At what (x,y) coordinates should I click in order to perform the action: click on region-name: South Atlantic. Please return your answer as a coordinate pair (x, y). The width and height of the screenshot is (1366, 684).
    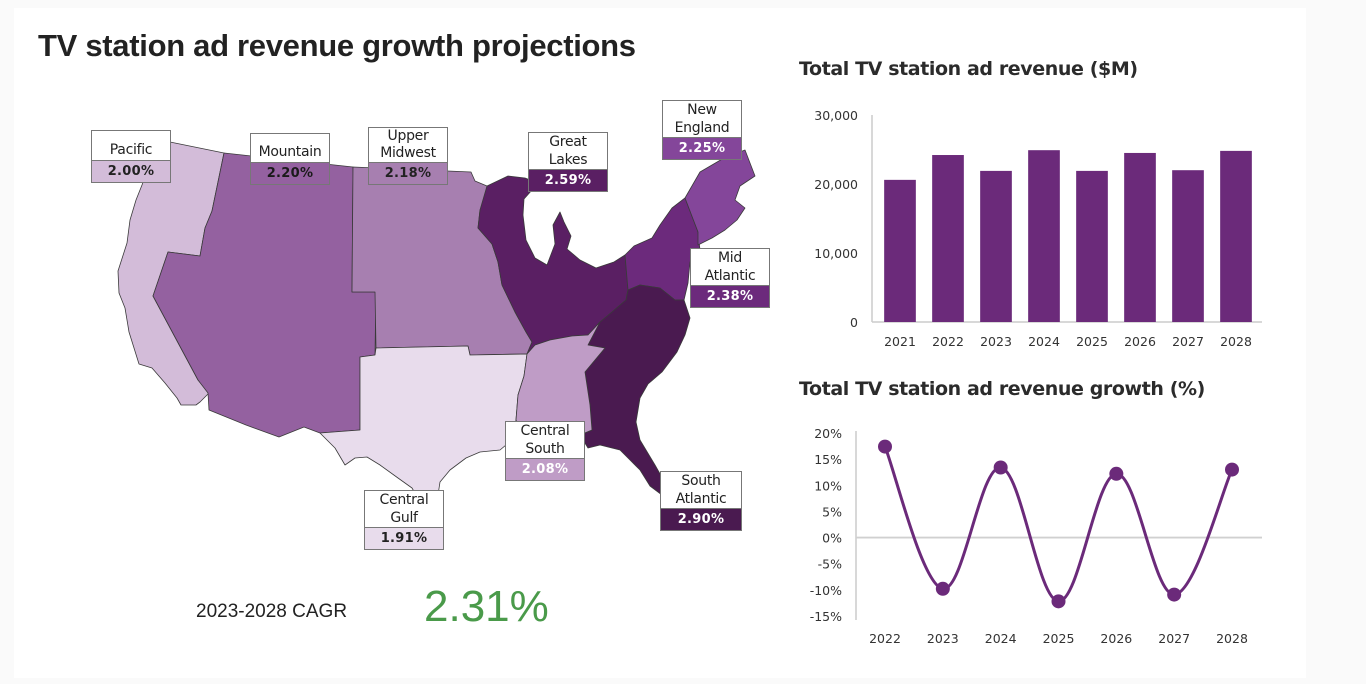
    Looking at the image, I should click on (701, 490).